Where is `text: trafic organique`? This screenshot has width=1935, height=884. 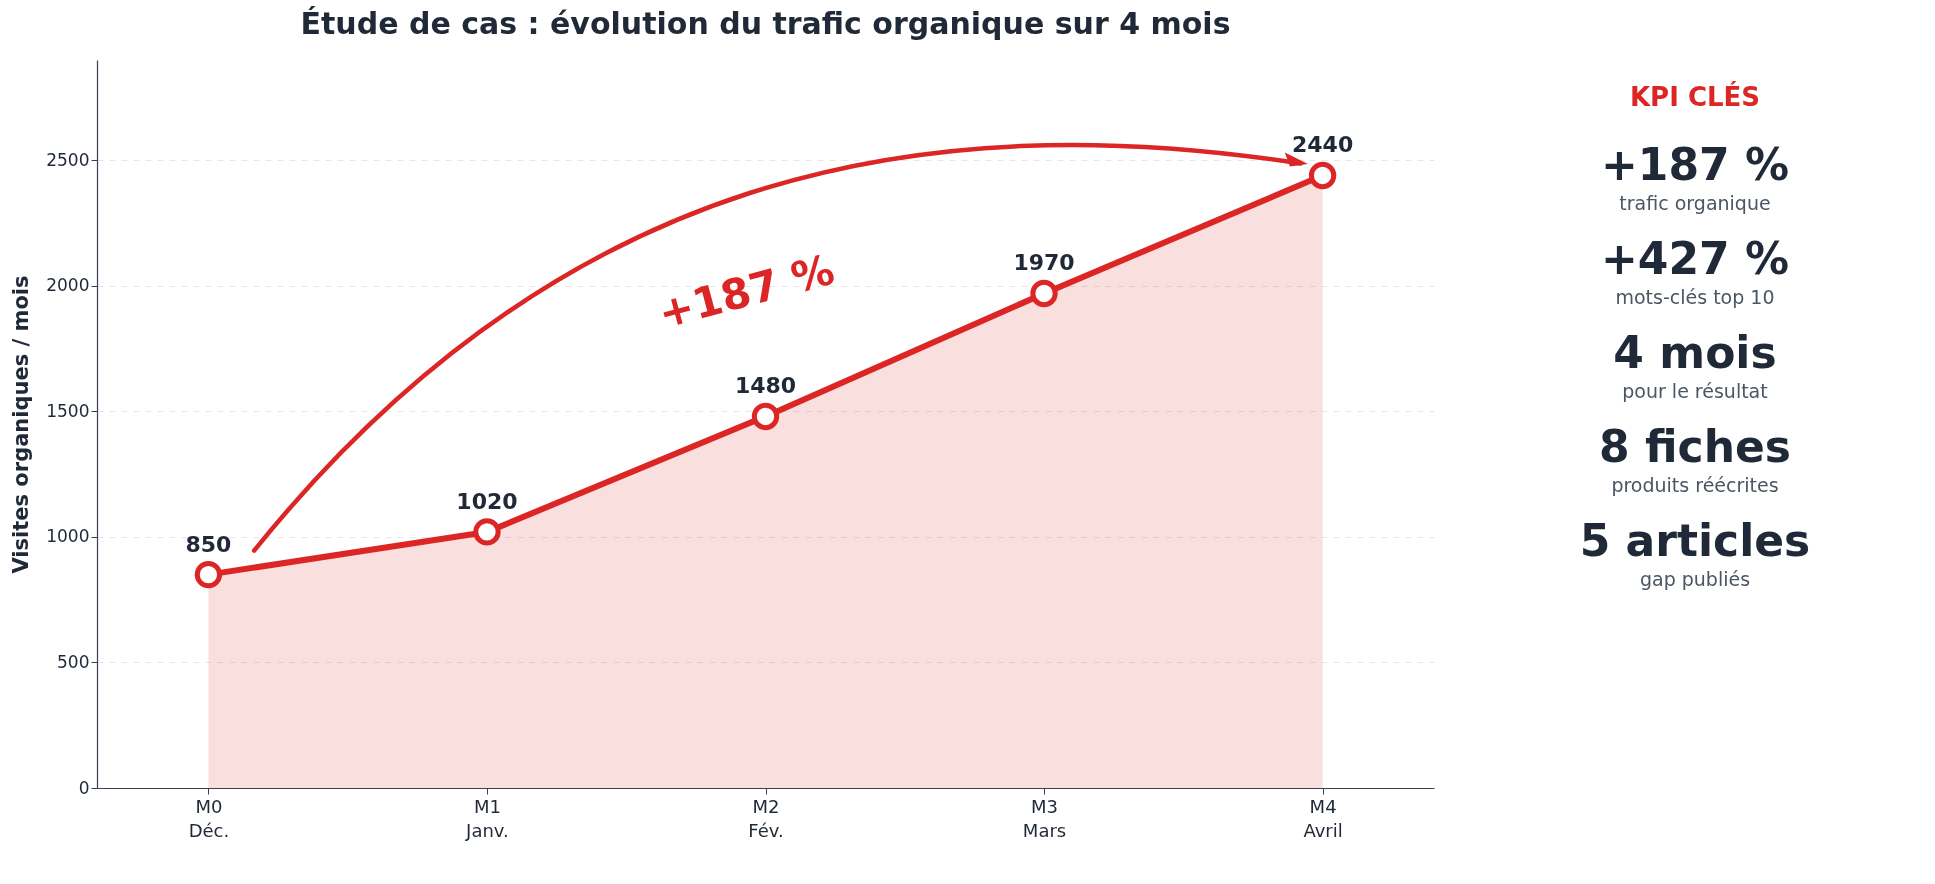 text: trafic organique is located at coordinates (1695, 203).